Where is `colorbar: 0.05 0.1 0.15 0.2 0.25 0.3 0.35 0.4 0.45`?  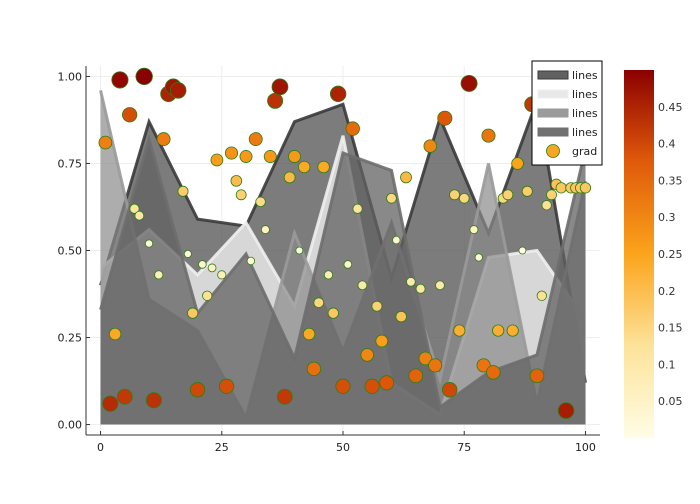
colorbar: 0.05 0.1 0.15 0.2 0.25 0.3 0.35 0.4 0.45 is located at coordinates (653, 254).